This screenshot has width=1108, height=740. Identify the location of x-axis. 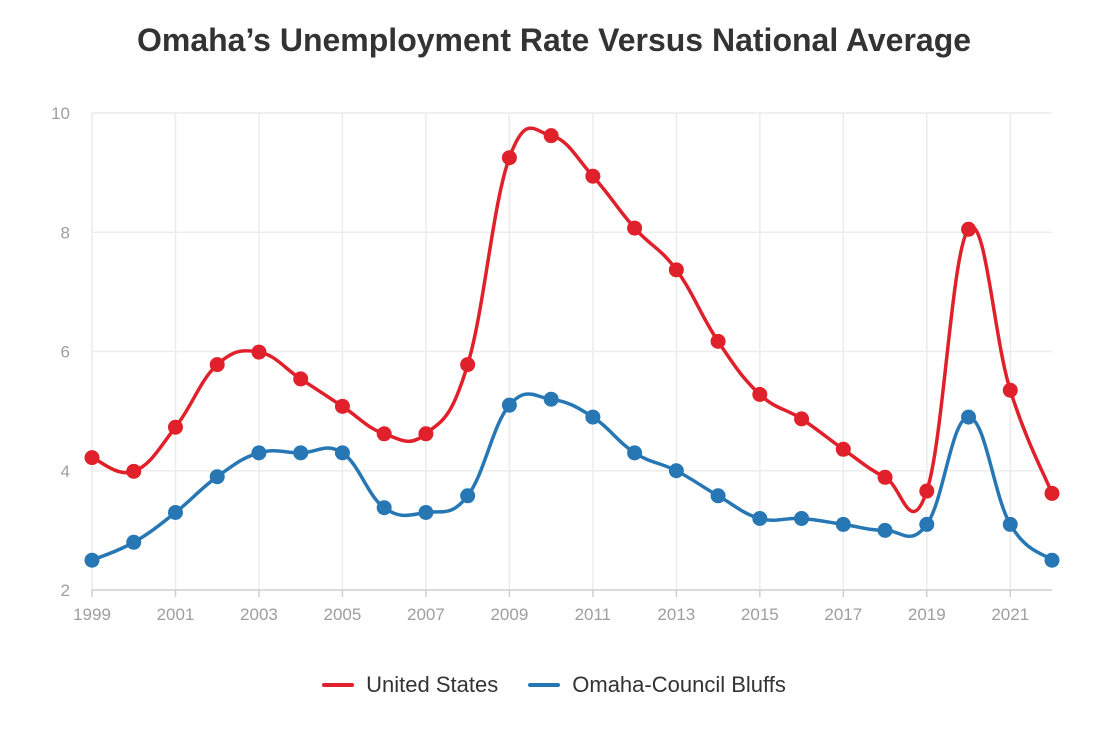
(571, 593).